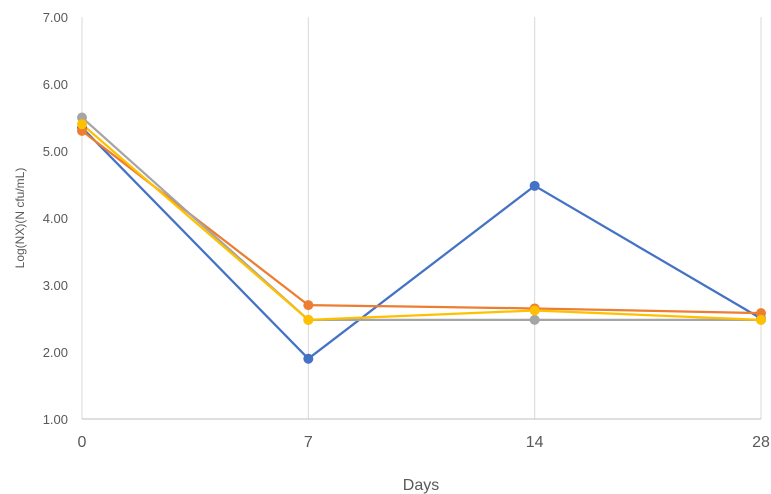 The width and height of the screenshot is (771, 494). What do you see at coordinates (55, 84) in the screenshot?
I see `y-tick-label: 6.00` at bounding box center [55, 84].